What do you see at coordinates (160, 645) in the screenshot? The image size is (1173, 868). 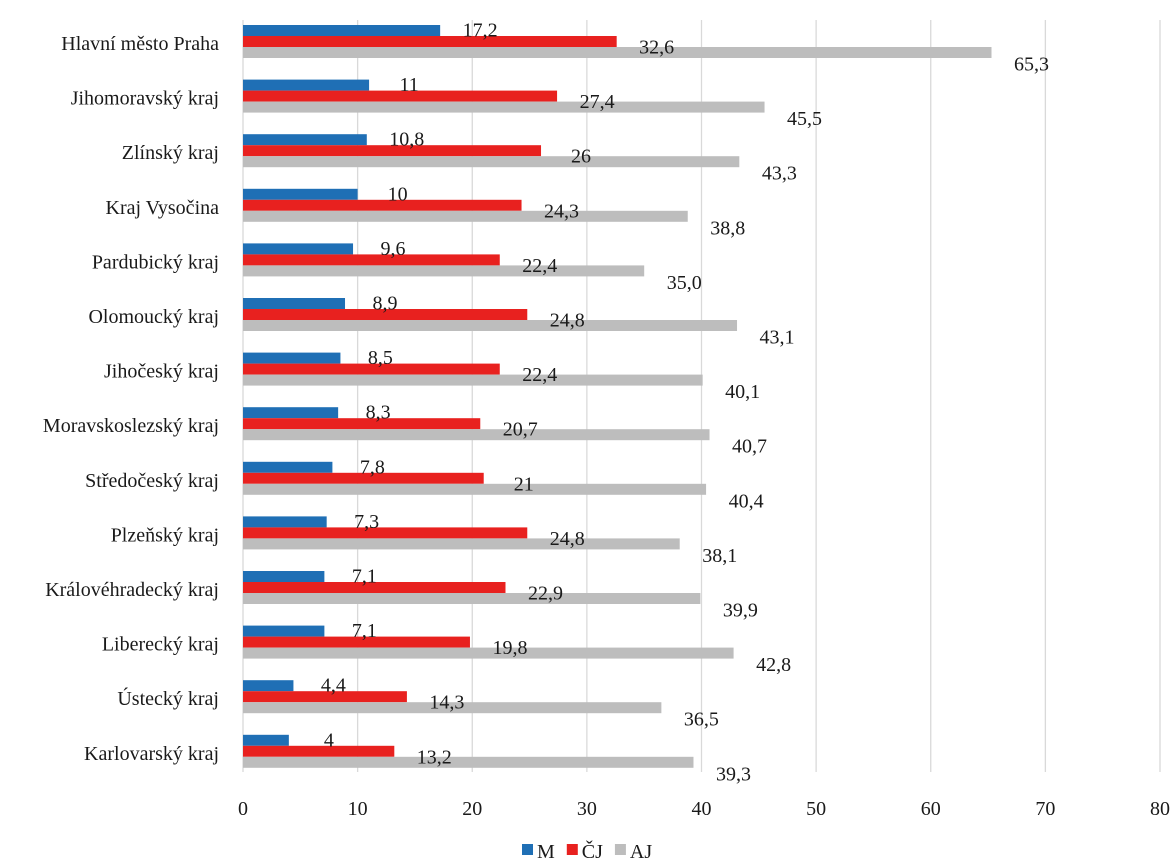 I see `category-label: Liberecký kraj` at bounding box center [160, 645].